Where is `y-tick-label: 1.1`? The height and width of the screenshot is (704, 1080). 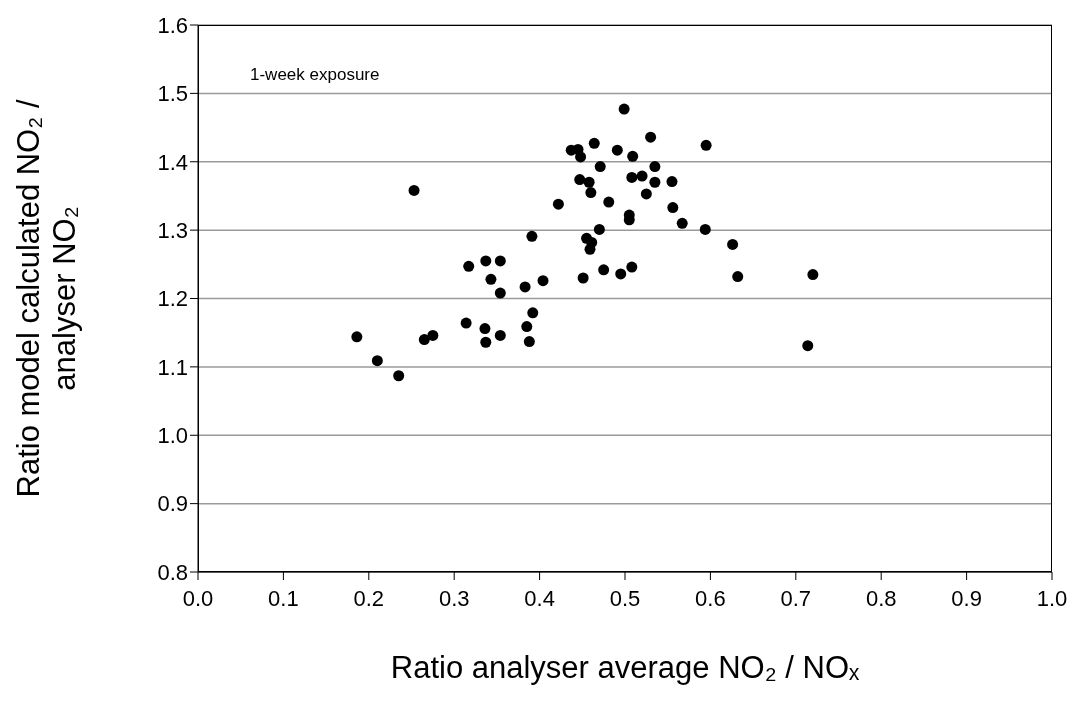
y-tick-label: 1.1 is located at coordinates (172, 367).